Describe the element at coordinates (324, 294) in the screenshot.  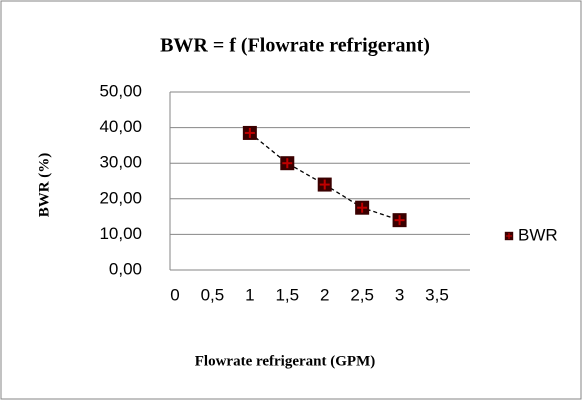
I see `x-tick-label: 2` at that location.